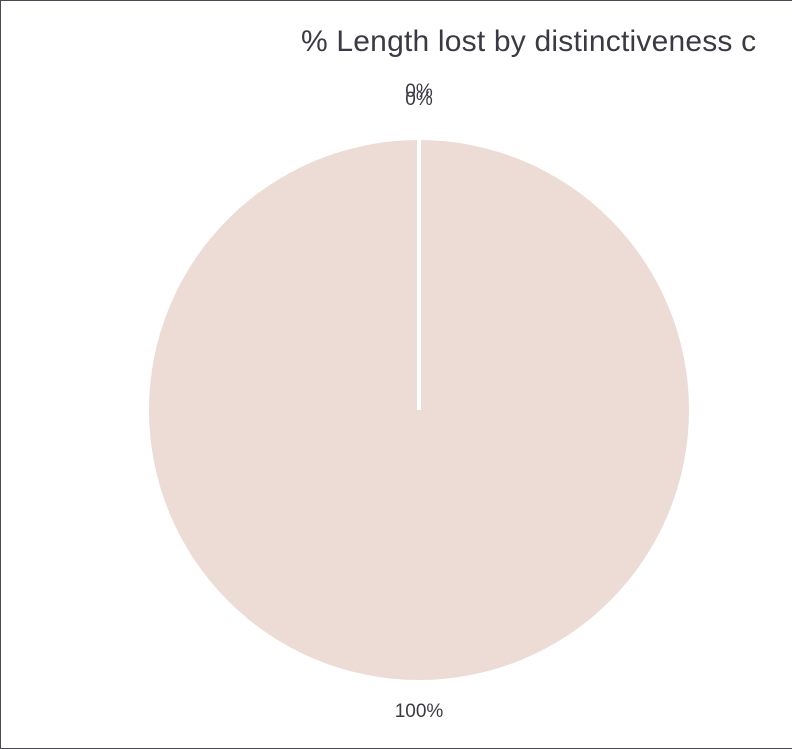 This screenshot has height=749, width=792. What do you see at coordinates (419, 711) in the screenshot?
I see `pie-data-label: 100%` at bounding box center [419, 711].